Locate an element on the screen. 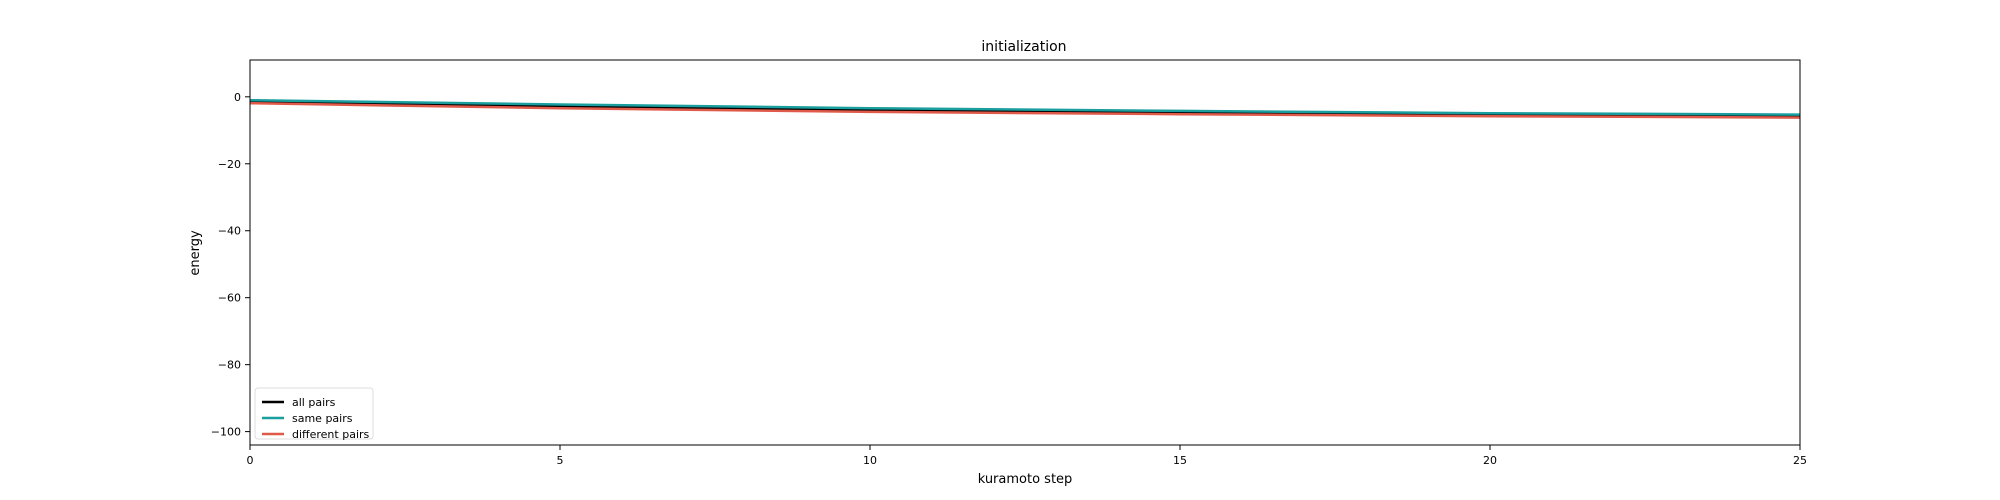 This screenshot has height=500, width=2000. x-tick-label-5: 25 is located at coordinates (1800, 460).